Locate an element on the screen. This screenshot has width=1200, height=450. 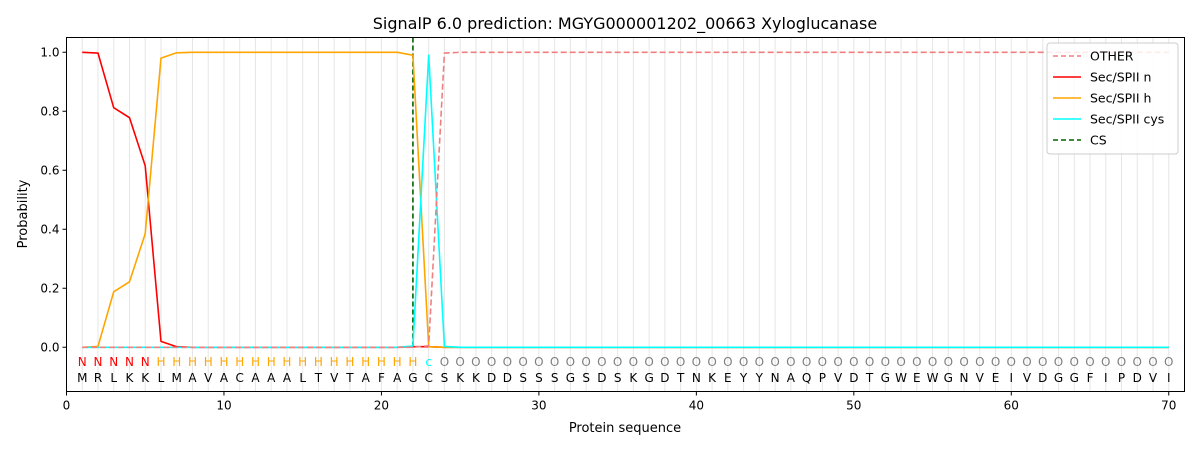
y-axis-label: Probability is located at coordinates (23, 213).